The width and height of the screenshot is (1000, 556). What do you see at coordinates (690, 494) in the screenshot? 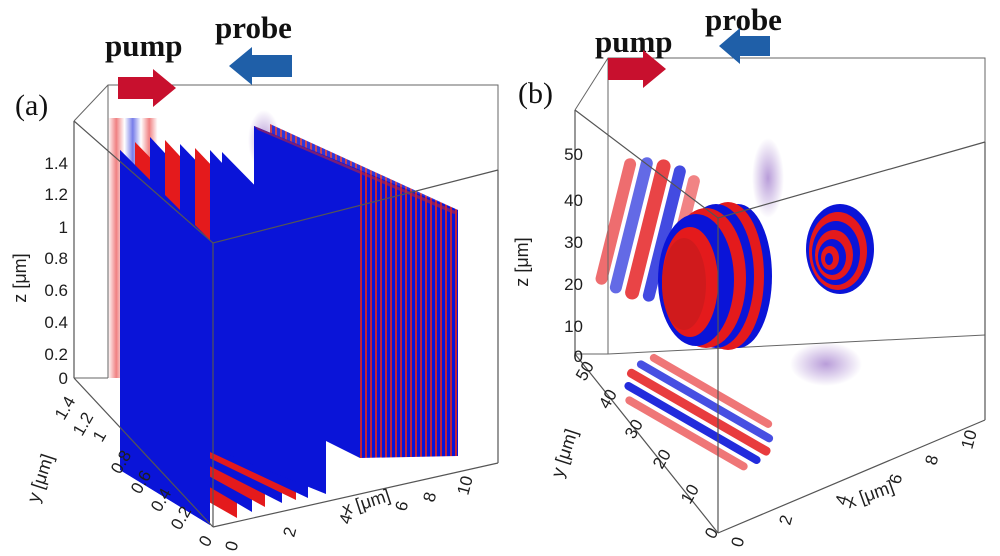
I see `panel-b-y-tick: 10` at bounding box center [690, 494].